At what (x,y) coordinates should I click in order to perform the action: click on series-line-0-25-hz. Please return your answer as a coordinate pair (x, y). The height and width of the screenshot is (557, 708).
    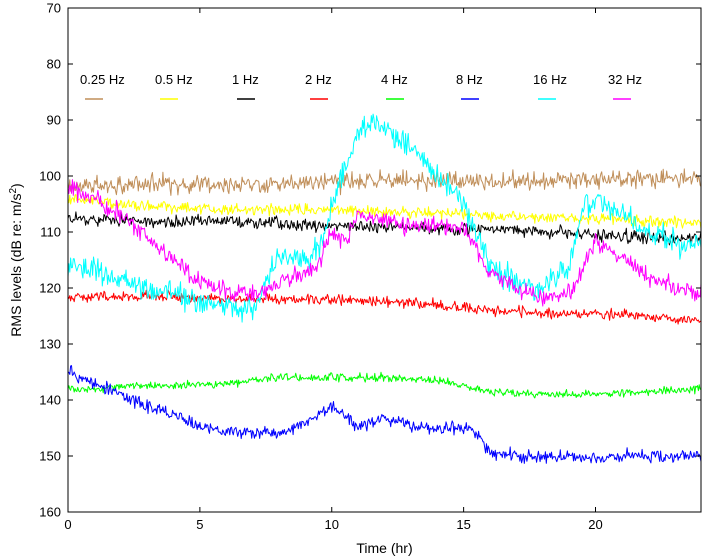
    Looking at the image, I should click on (384, 182).